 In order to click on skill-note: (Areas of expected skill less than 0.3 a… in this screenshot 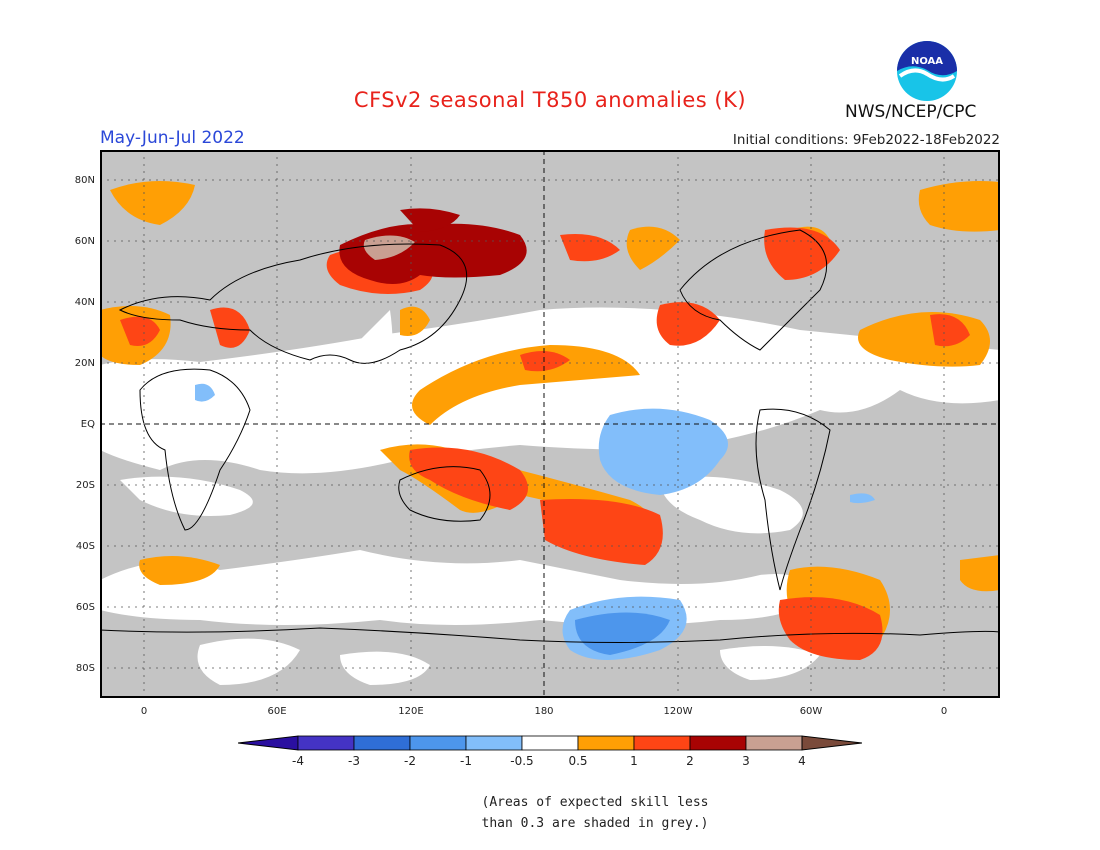, I will do `click(595, 813)`.